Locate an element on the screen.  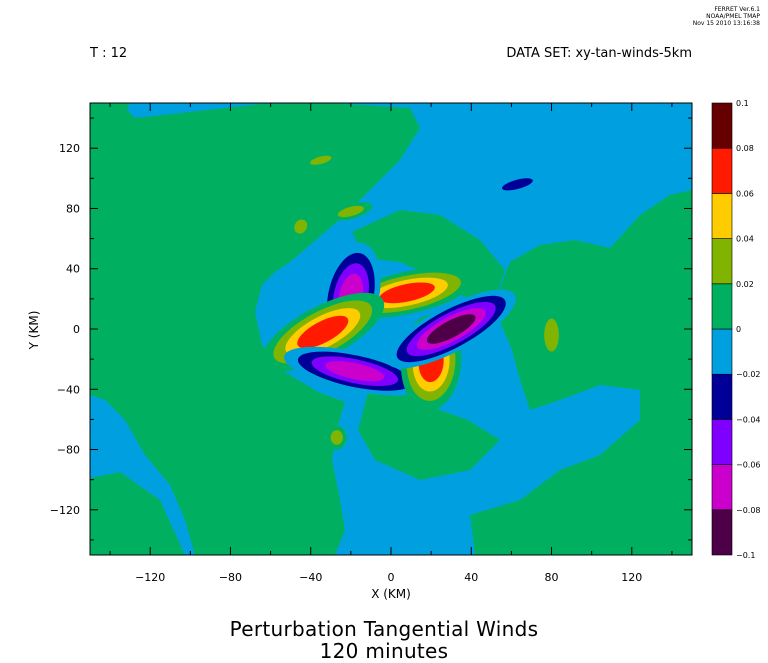
x-tick-label: 120 is located at coordinates (631, 577).